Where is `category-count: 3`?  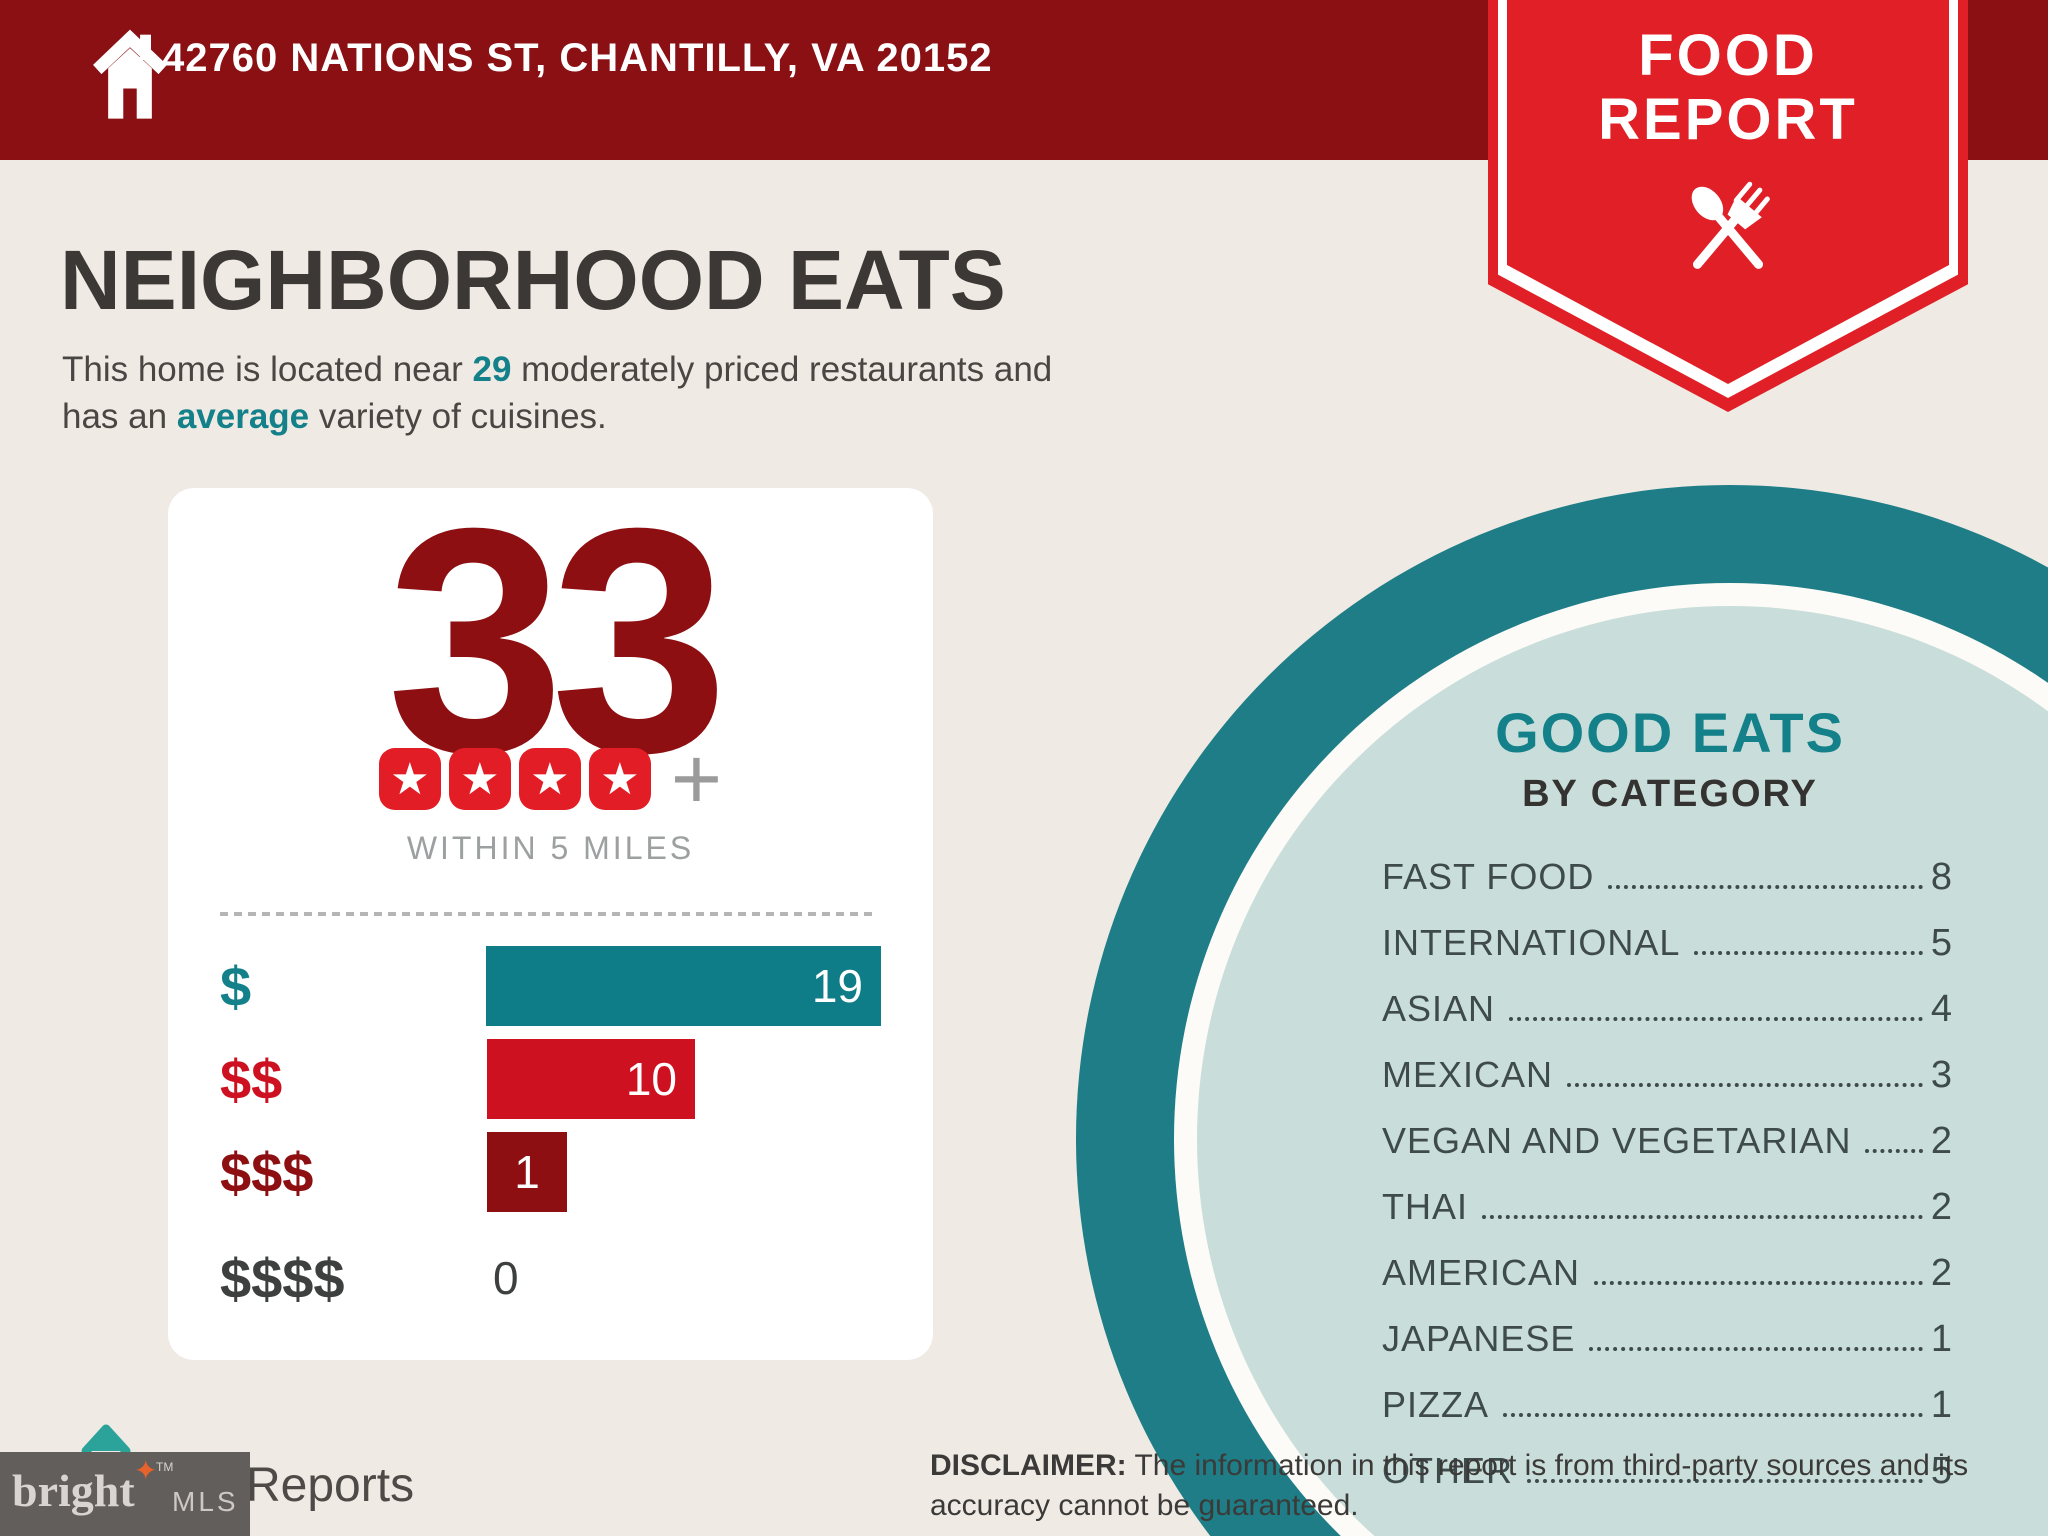 category-count: 3 is located at coordinates (1941, 1075).